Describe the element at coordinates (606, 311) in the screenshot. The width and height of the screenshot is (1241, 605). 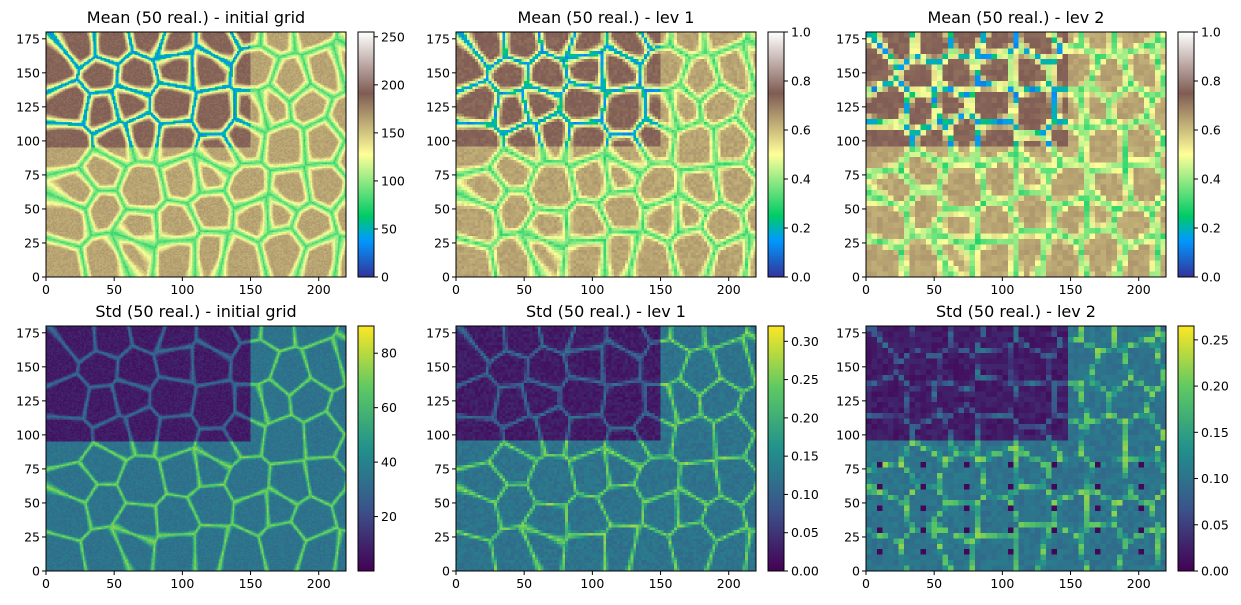
I see `chart-title: Std (50 real.) - lev 1` at that location.